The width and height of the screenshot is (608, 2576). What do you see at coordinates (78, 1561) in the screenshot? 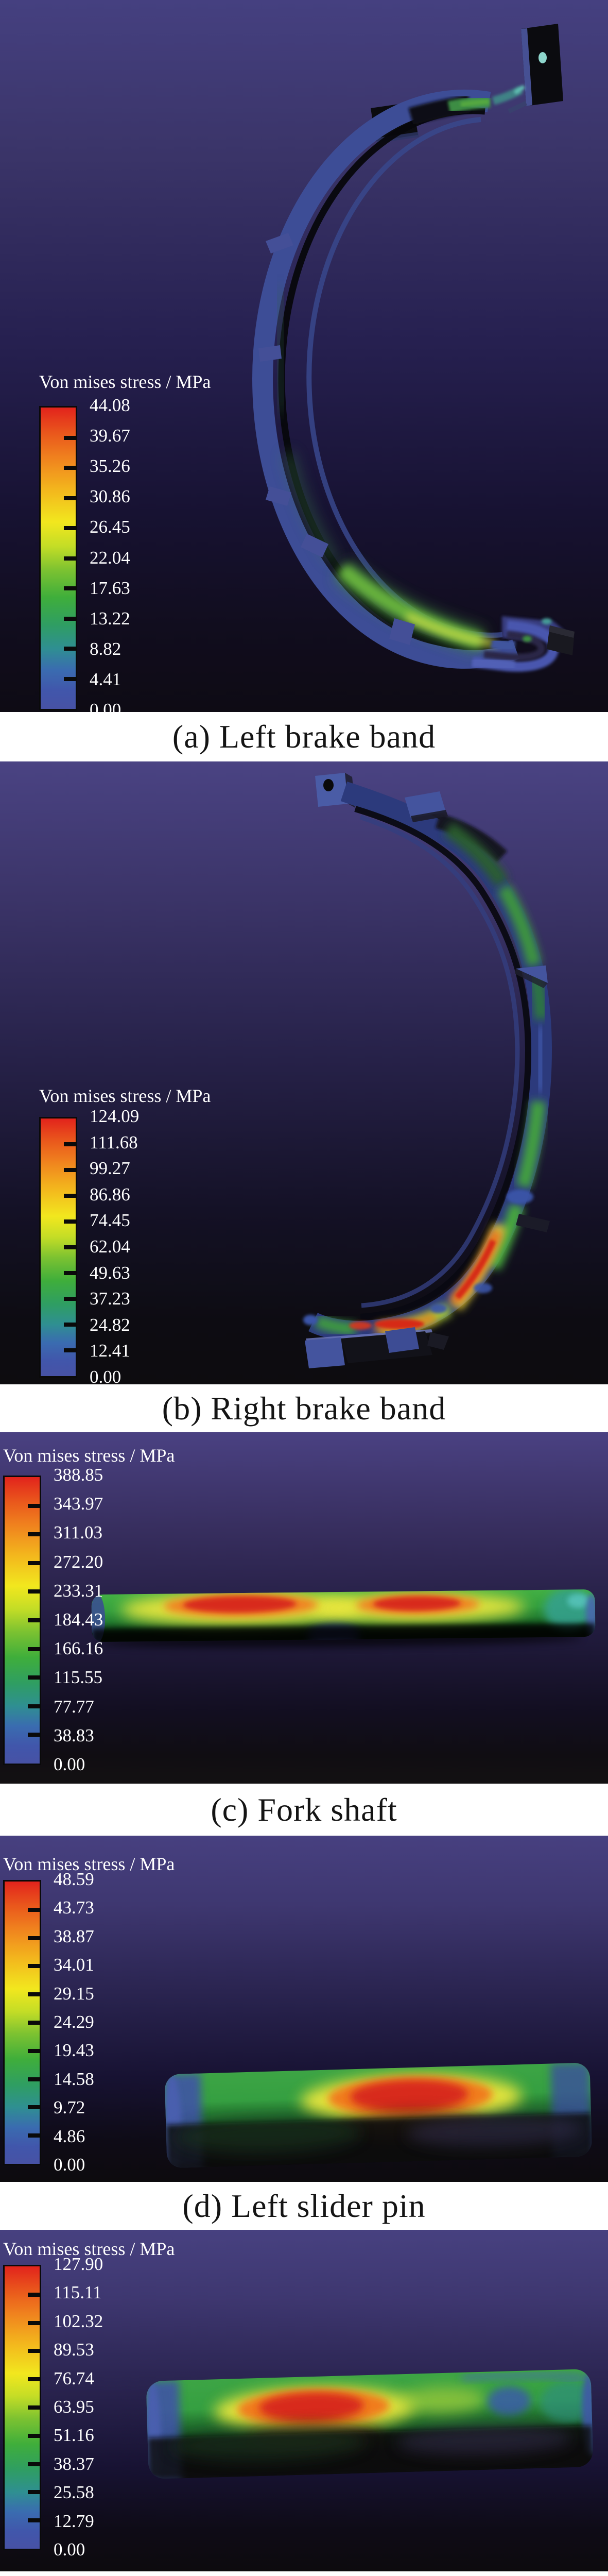
I see `legend-value: 272.20` at bounding box center [78, 1561].